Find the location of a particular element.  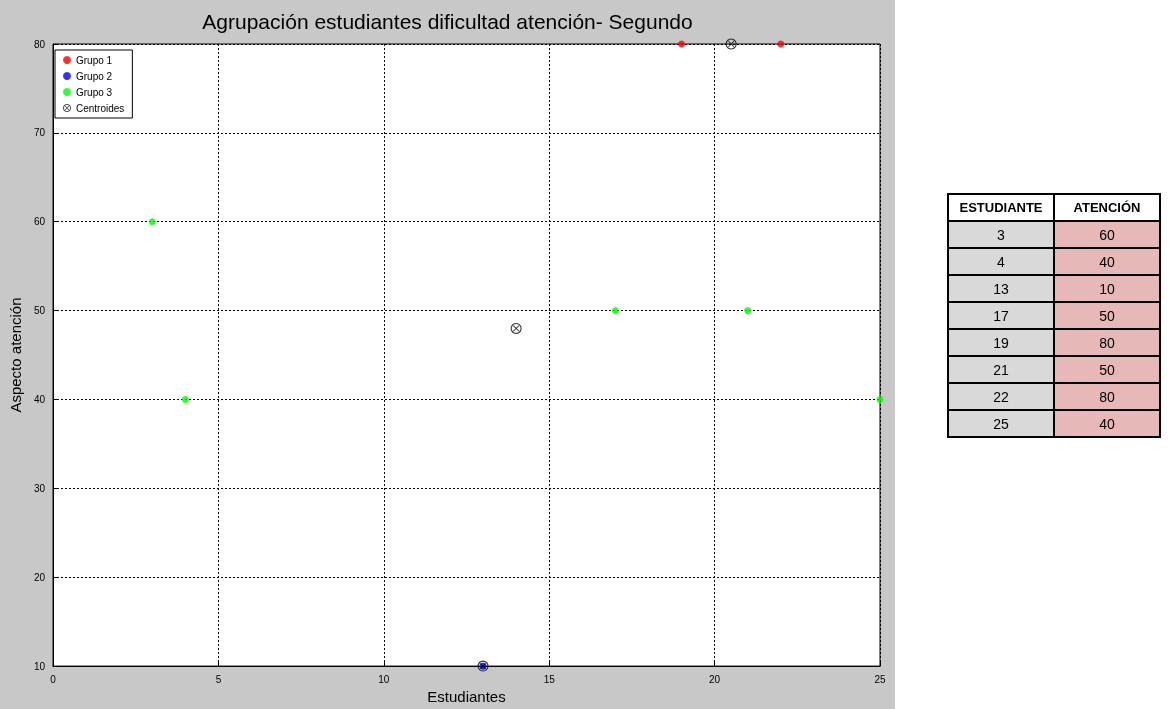

data-label: 10 is located at coordinates (1107, 288).